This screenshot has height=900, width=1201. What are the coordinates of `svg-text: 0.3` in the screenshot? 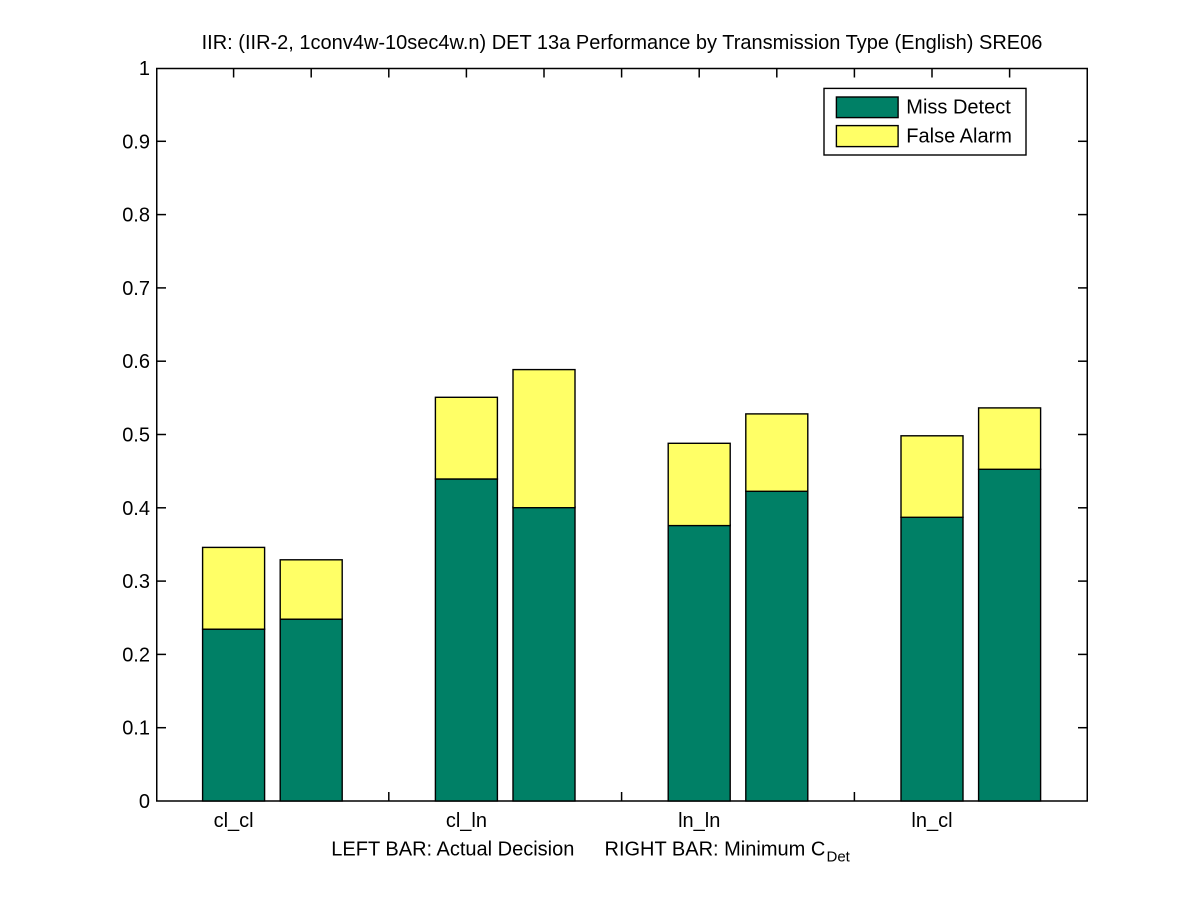 It's located at (136, 582).